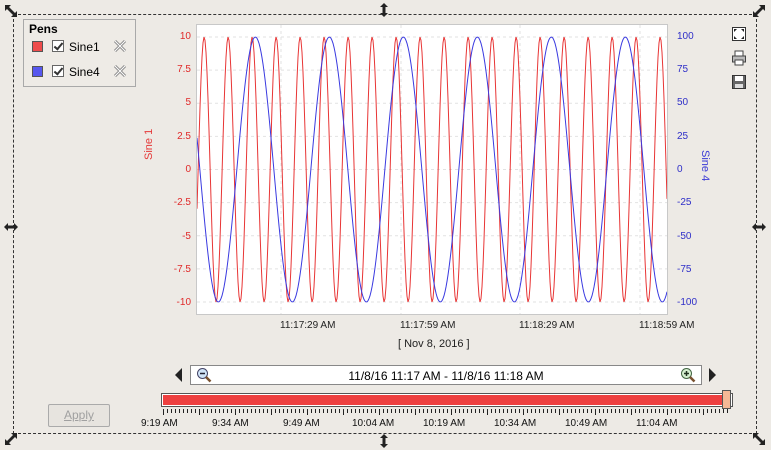 The image size is (771, 450). I want to click on resize-handle-left-icon, so click(11, 227).